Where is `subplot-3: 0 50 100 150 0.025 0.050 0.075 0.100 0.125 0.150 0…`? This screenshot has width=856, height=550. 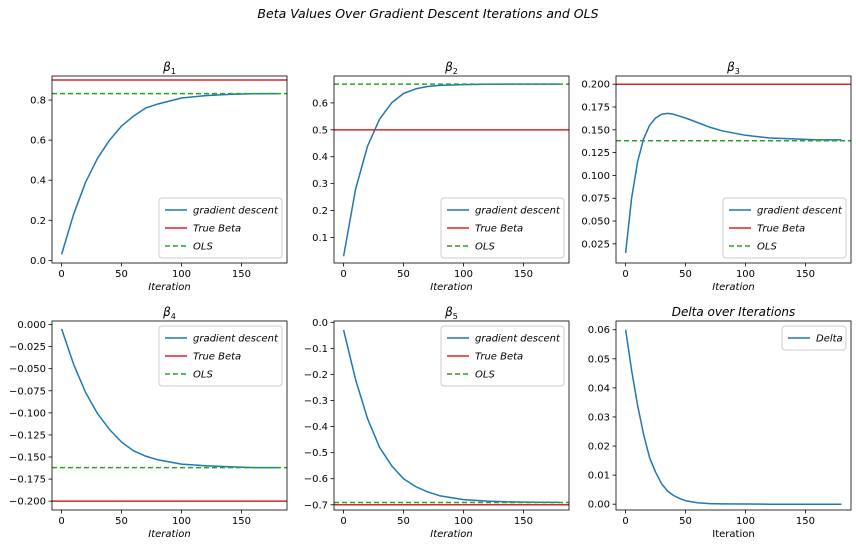 subplot-3: 0 50 100 150 0.025 0.050 0.075 0.100 0.125 0.150 0… is located at coordinates (716, 176).